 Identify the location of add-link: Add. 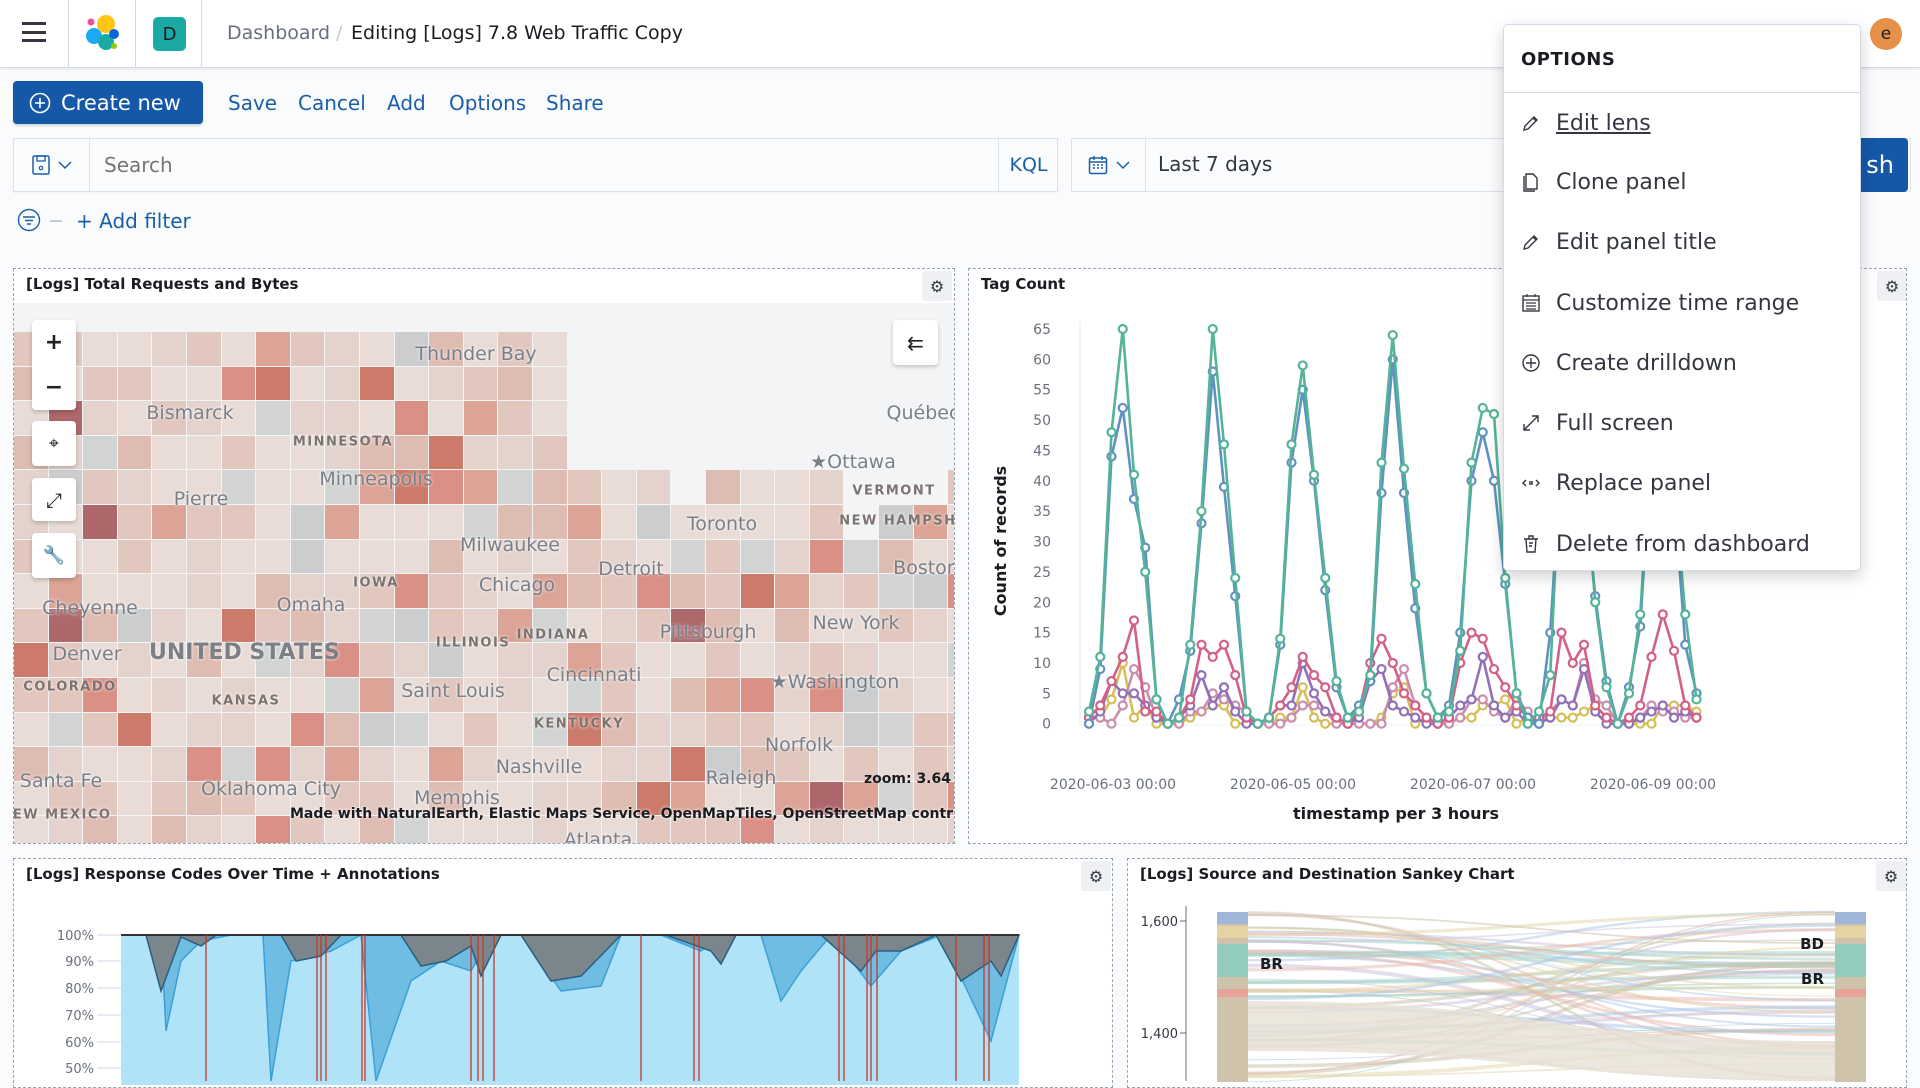
(406, 103).